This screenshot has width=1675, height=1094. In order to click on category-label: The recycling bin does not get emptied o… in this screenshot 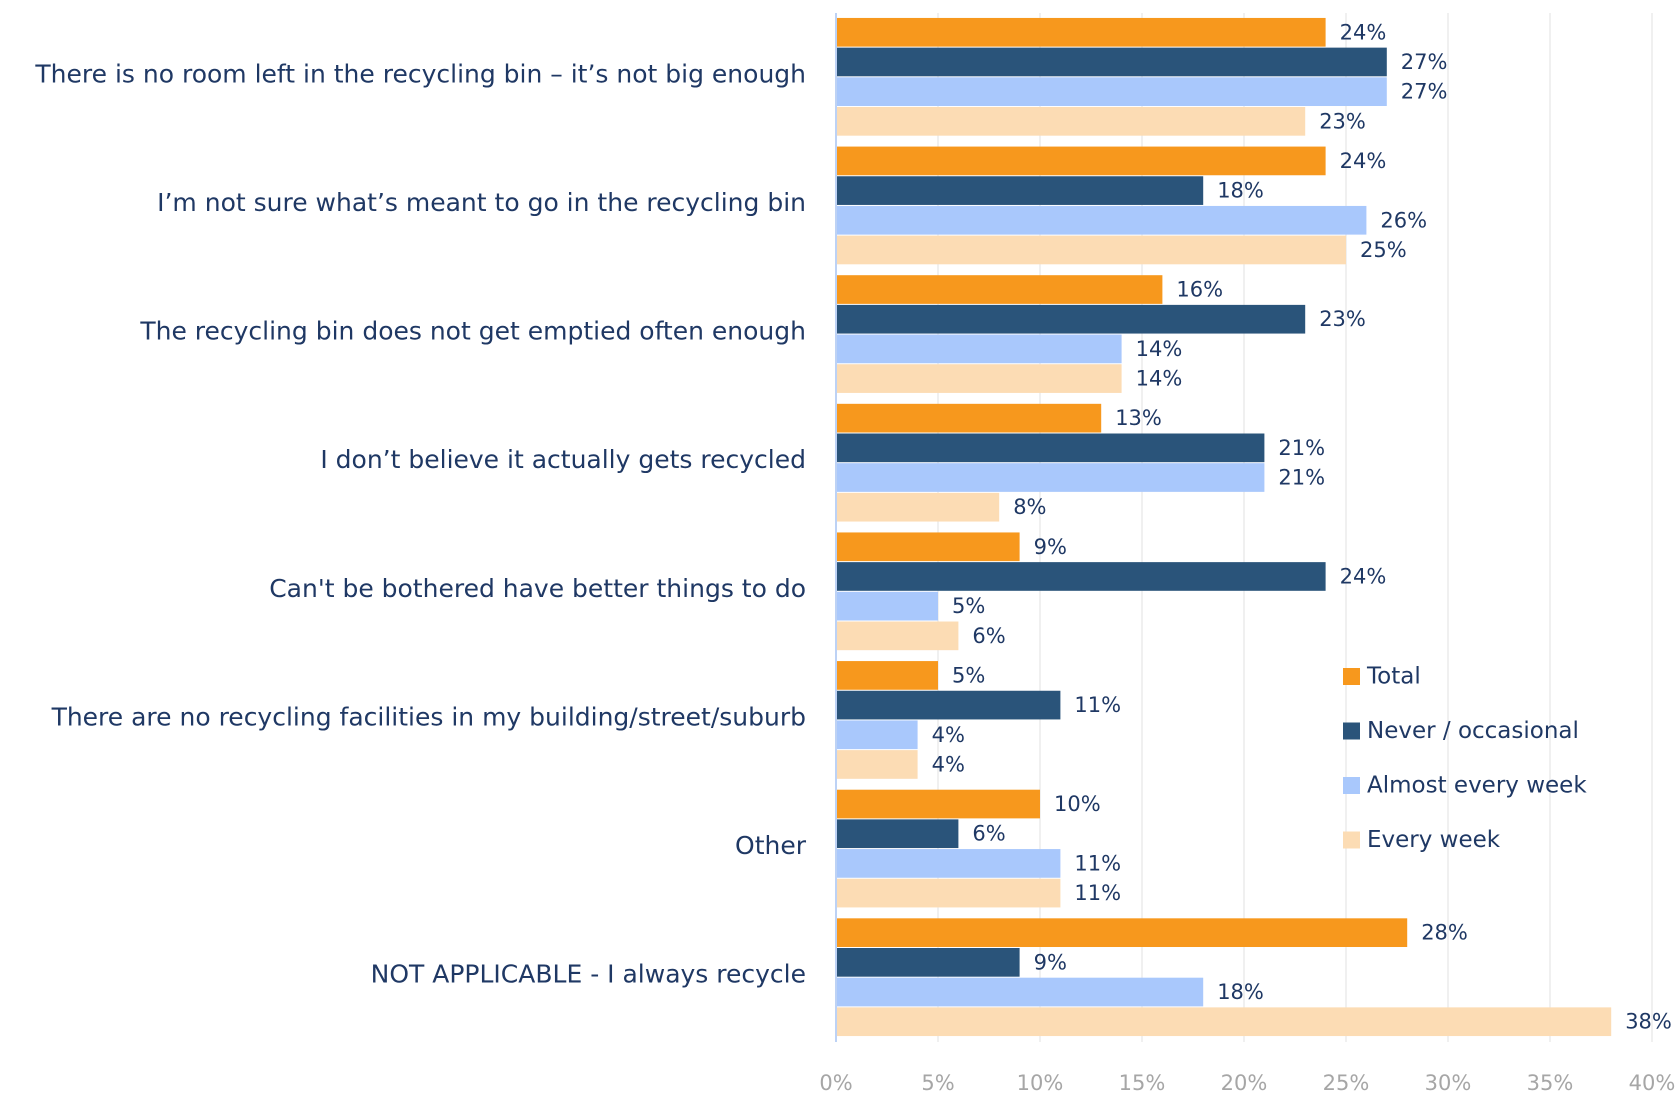, I will do `click(472, 331)`.